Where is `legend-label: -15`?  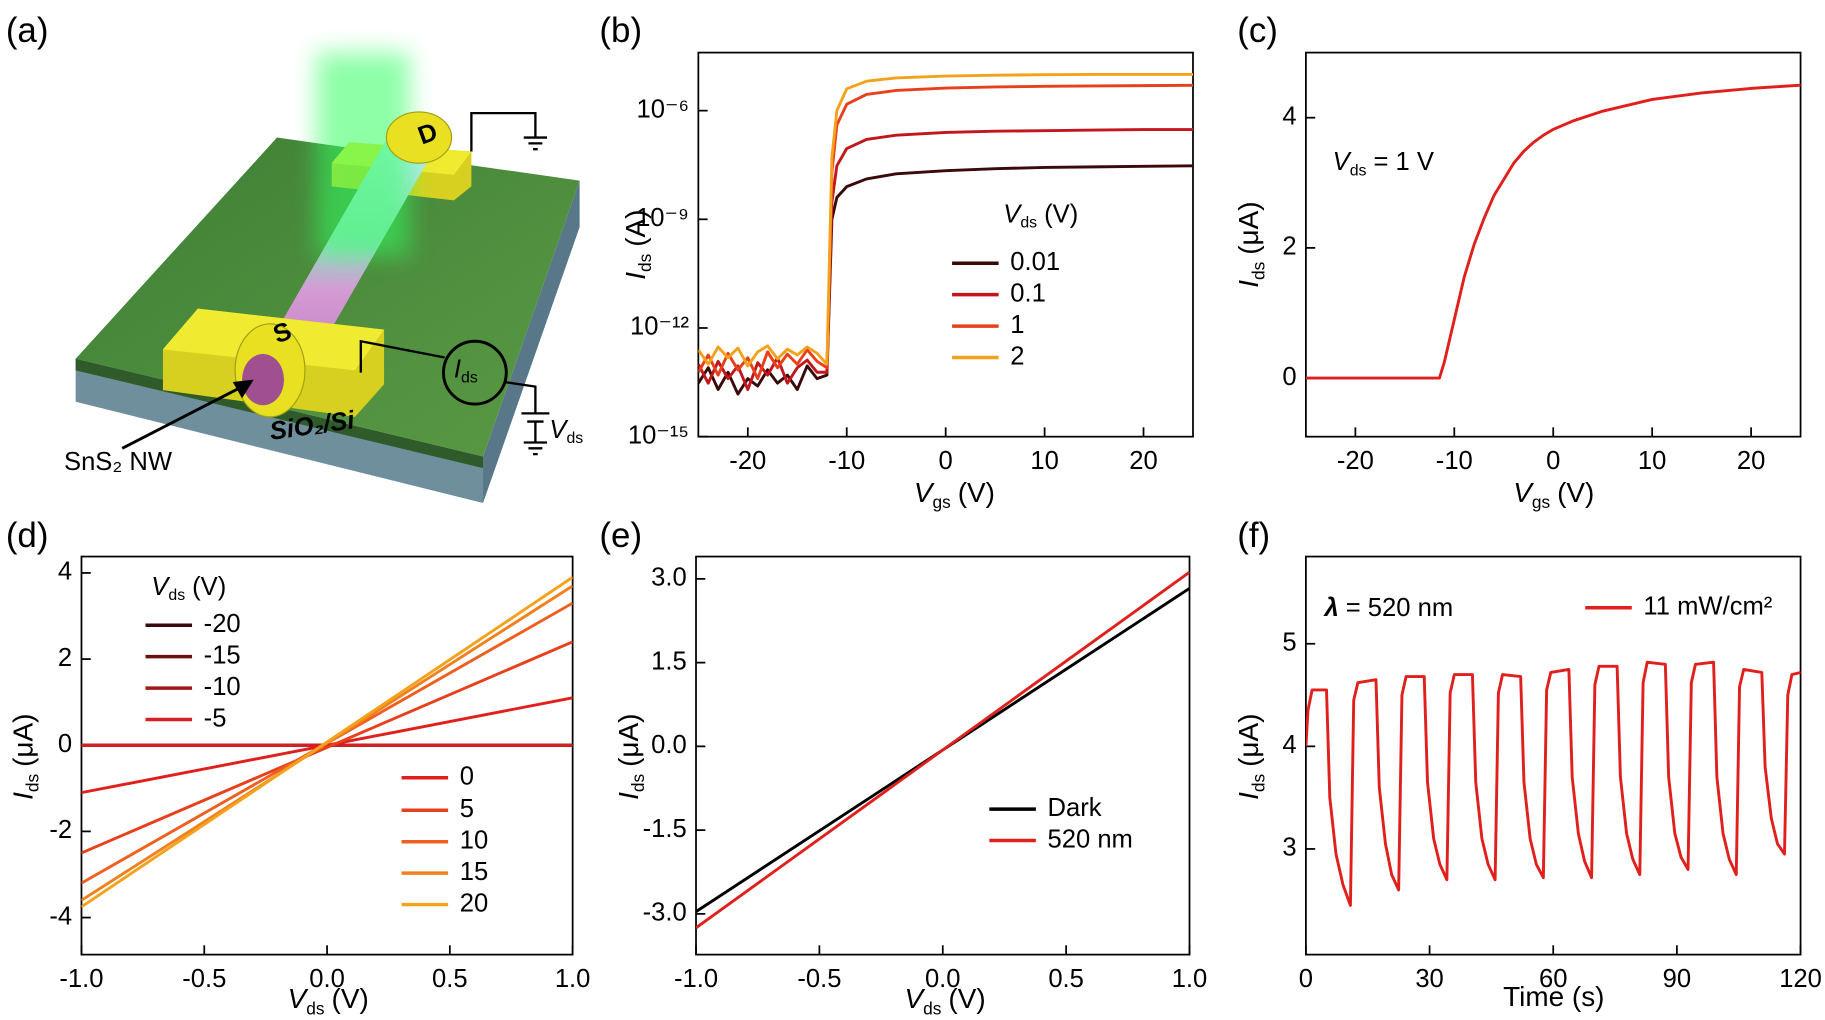
legend-label: -15 is located at coordinates (222, 655).